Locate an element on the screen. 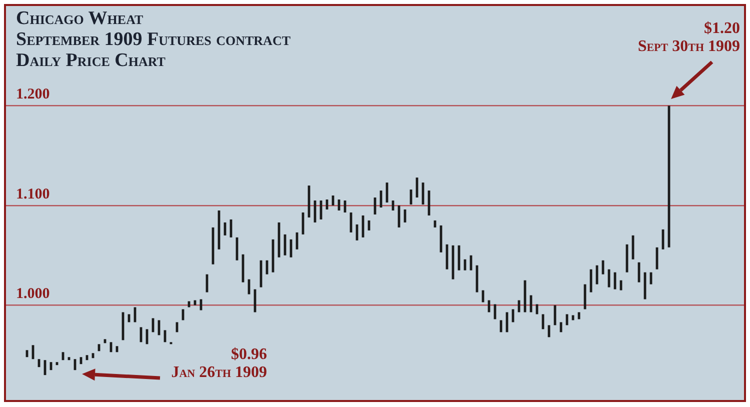  y-tick-label: 1.100 is located at coordinates (33, 194).